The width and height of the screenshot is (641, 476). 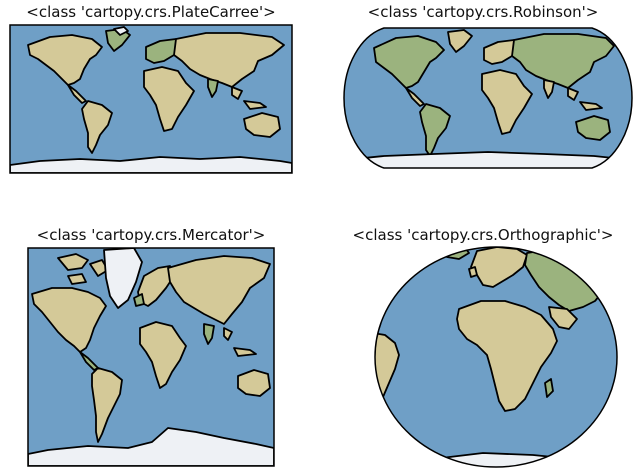 I want to click on map-platecarree, so click(x=151, y=99).